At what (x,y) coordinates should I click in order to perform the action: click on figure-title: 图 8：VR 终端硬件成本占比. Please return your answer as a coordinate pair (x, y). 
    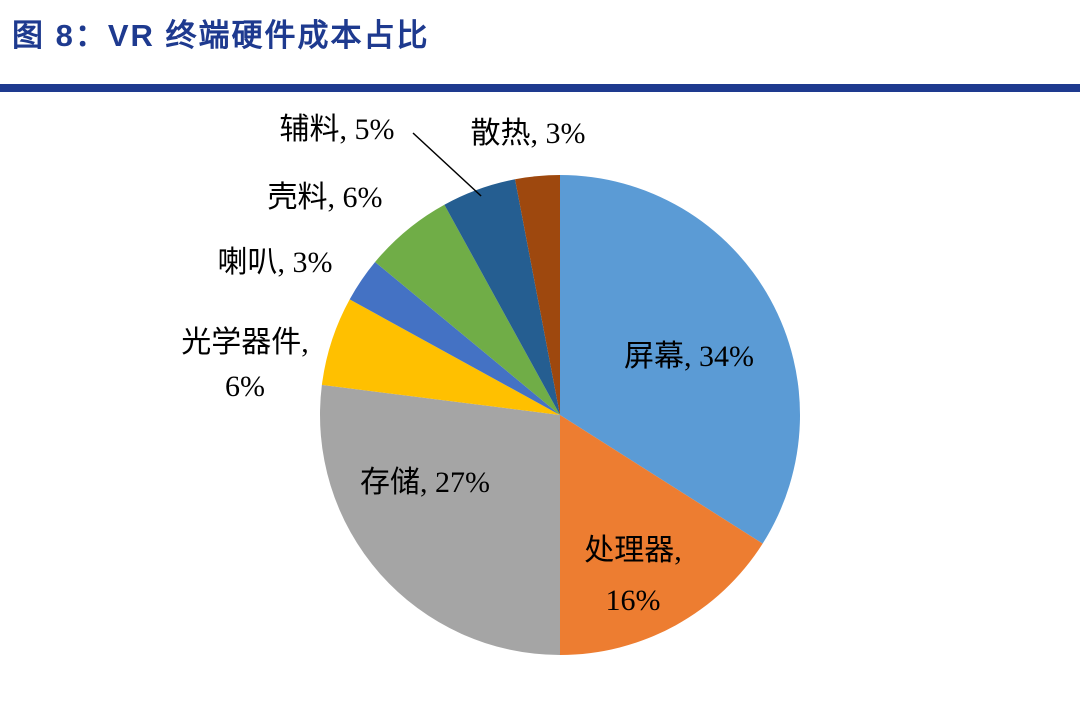
    Looking at the image, I should click on (221, 35).